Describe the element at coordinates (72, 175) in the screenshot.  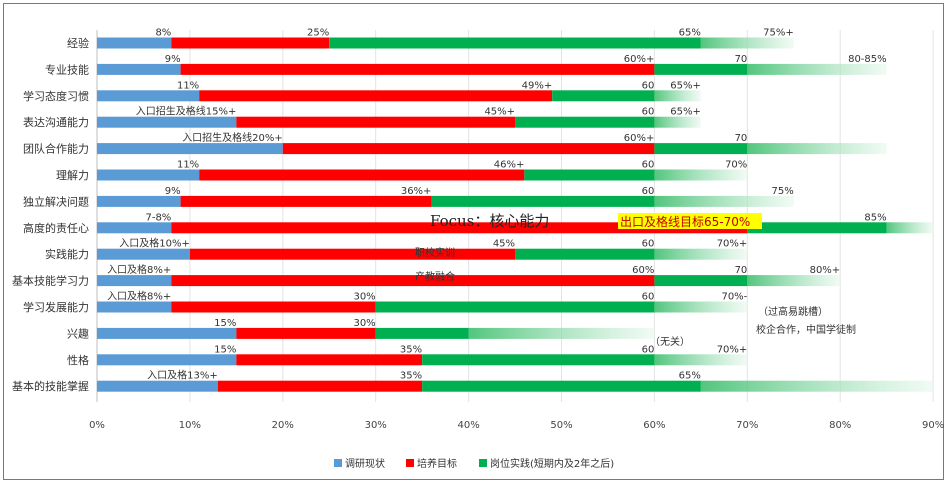
I see `category-label-5: 理解力` at that location.